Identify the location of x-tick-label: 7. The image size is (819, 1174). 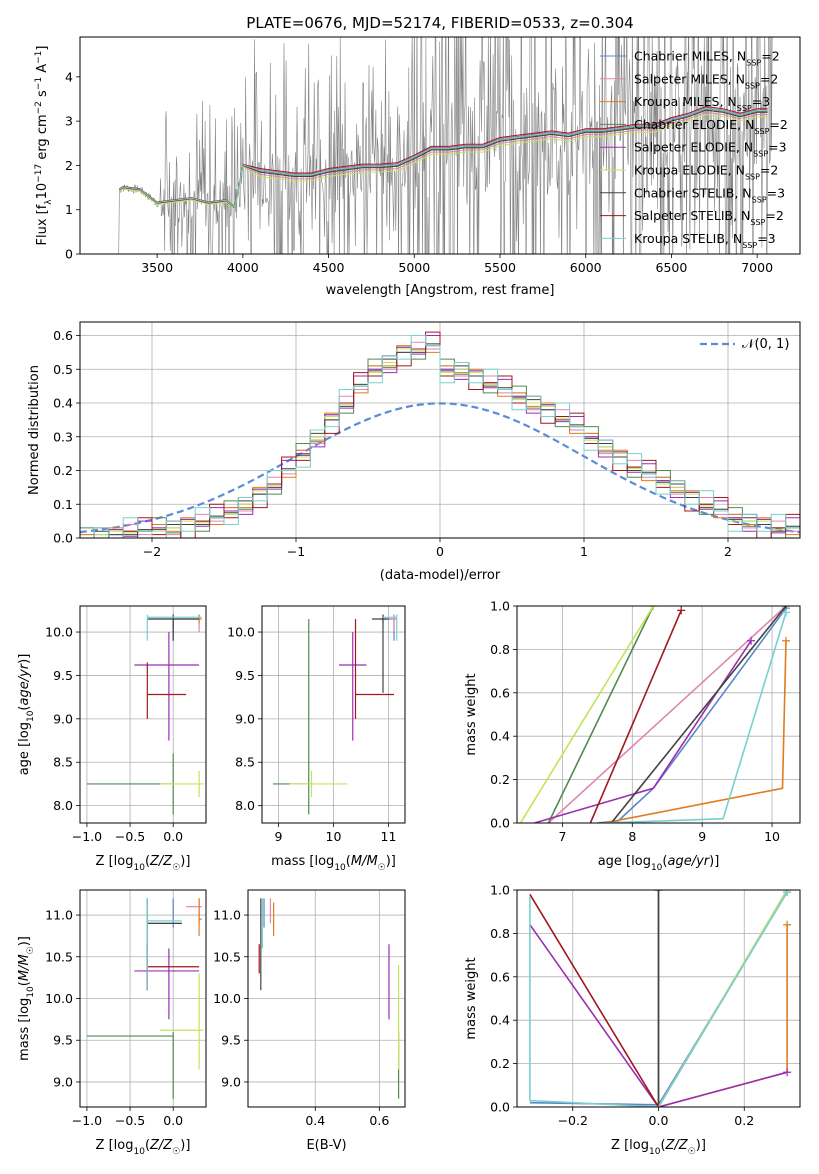
(562, 836).